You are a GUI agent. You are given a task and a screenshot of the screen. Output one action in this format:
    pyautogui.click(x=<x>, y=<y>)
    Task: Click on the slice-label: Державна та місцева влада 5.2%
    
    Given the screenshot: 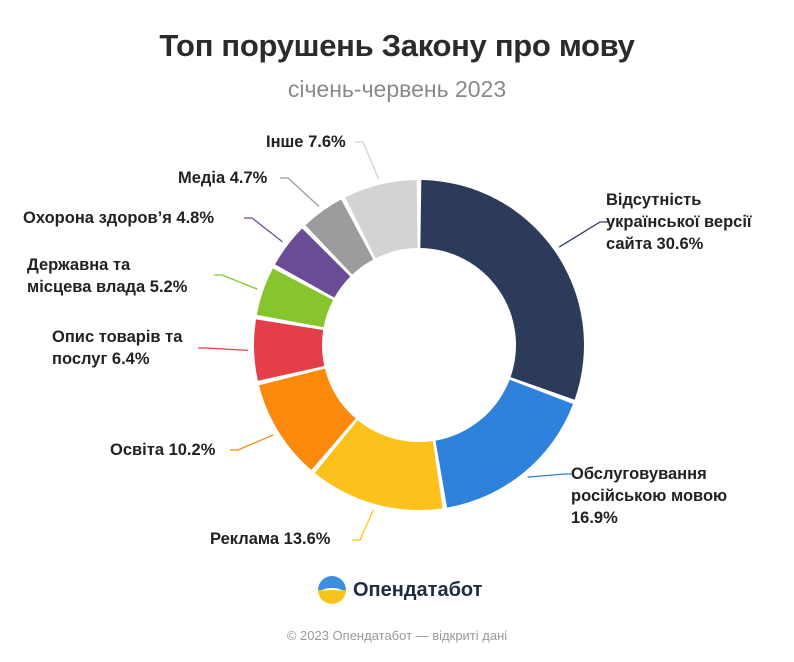 What is the action you would take?
    pyautogui.click(x=107, y=276)
    